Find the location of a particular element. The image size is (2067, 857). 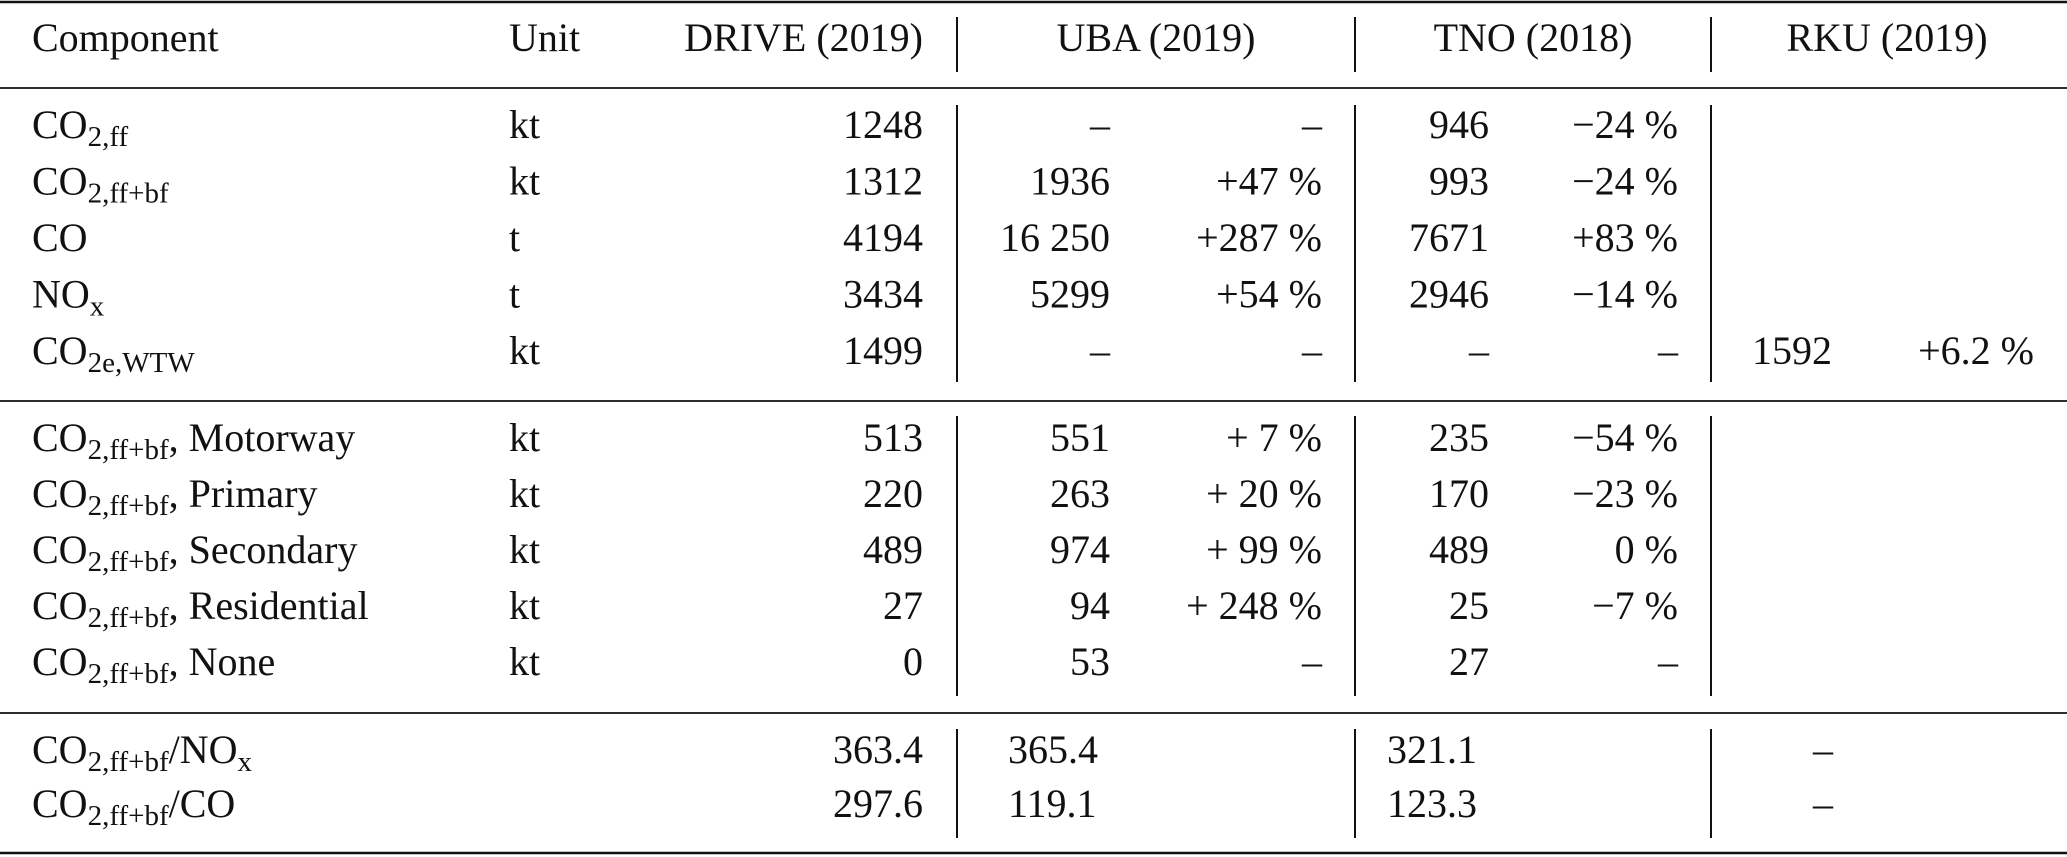

cell: −14 % is located at coordinates (1625, 294).